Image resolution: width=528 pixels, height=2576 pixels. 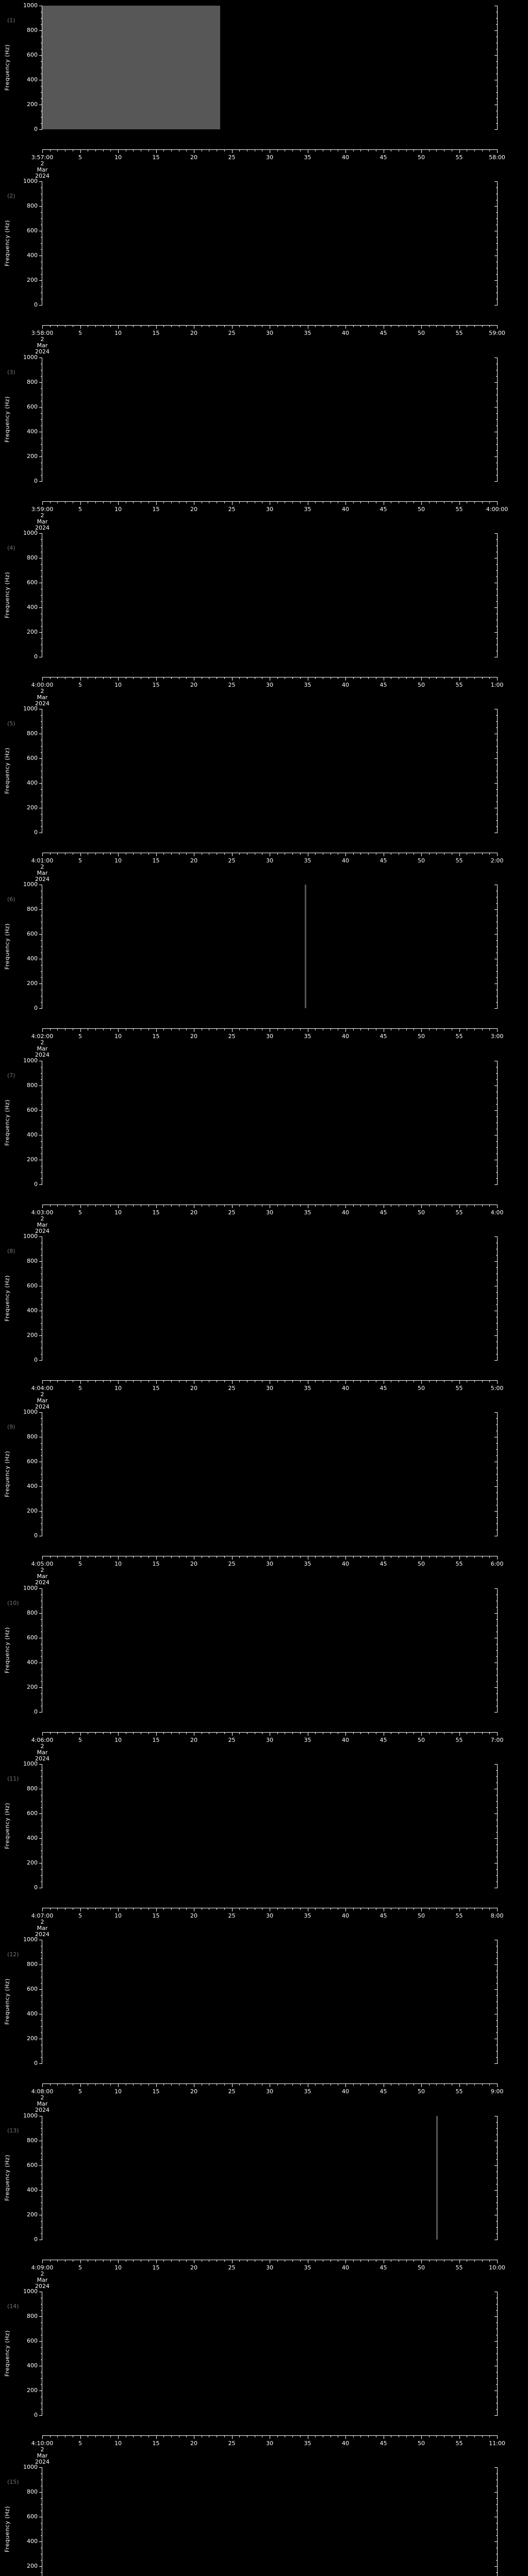 What do you see at coordinates (459, 157) in the screenshot?
I see `x-axis-tick-label: 55` at bounding box center [459, 157].